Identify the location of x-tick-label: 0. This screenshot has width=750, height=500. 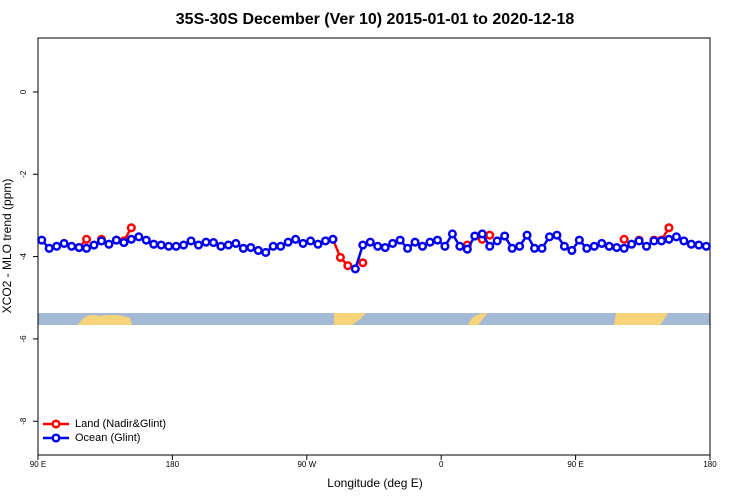
(441, 464).